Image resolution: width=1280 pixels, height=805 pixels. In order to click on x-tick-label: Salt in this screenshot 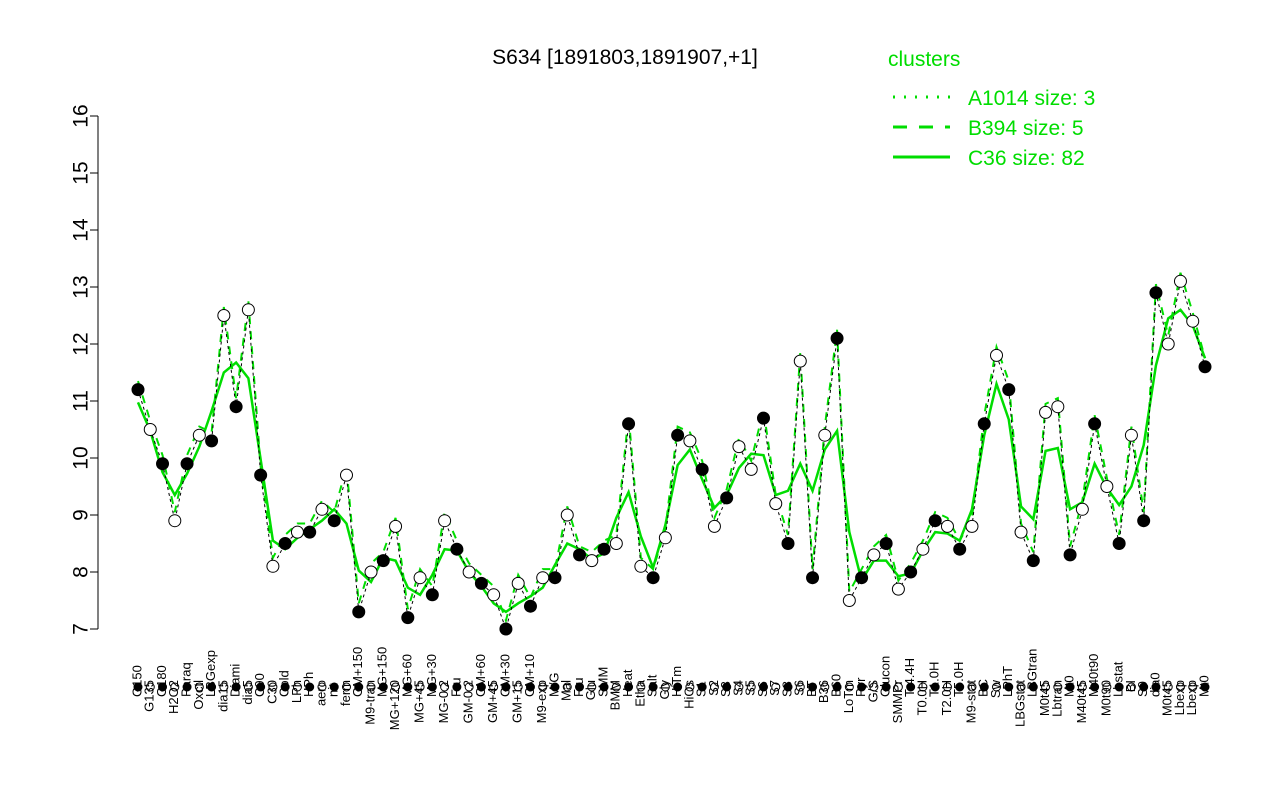, I will do `click(652, 685)`.